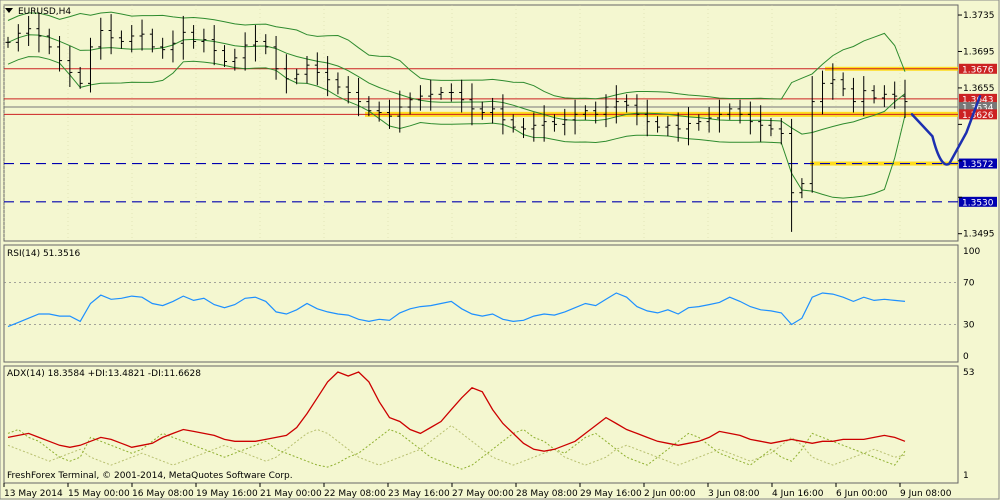  What do you see at coordinates (670, 494) in the screenshot?
I see `x-axis-label: 2 Jun 00:00` at bounding box center [670, 494].